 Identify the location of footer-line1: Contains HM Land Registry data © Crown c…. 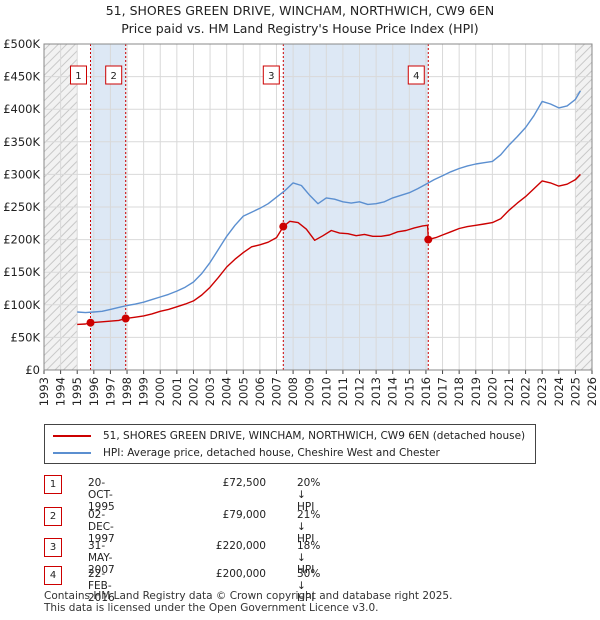
(248, 596).